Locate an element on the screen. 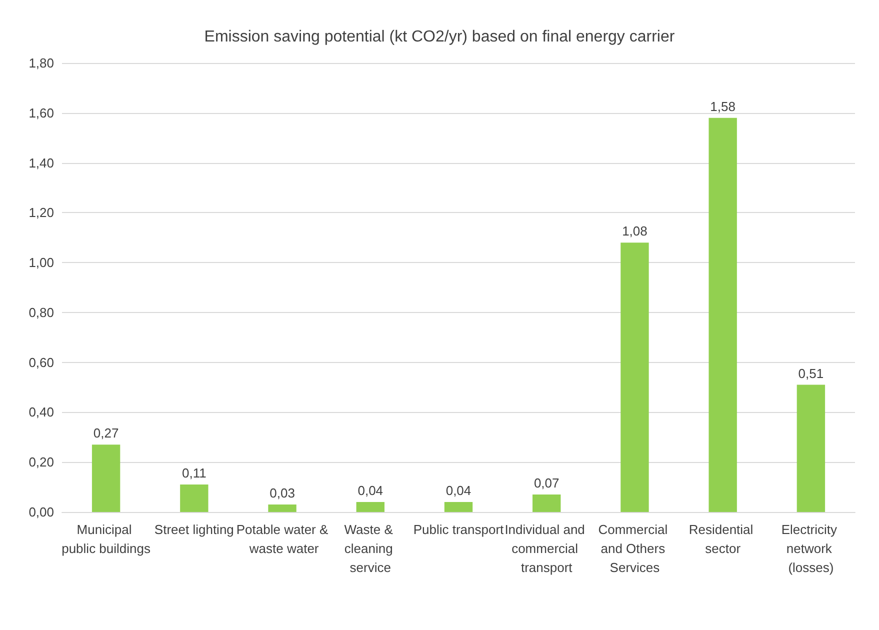 This screenshot has width=879, height=630. y-tick-label: 1,40 is located at coordinates (41, 162).